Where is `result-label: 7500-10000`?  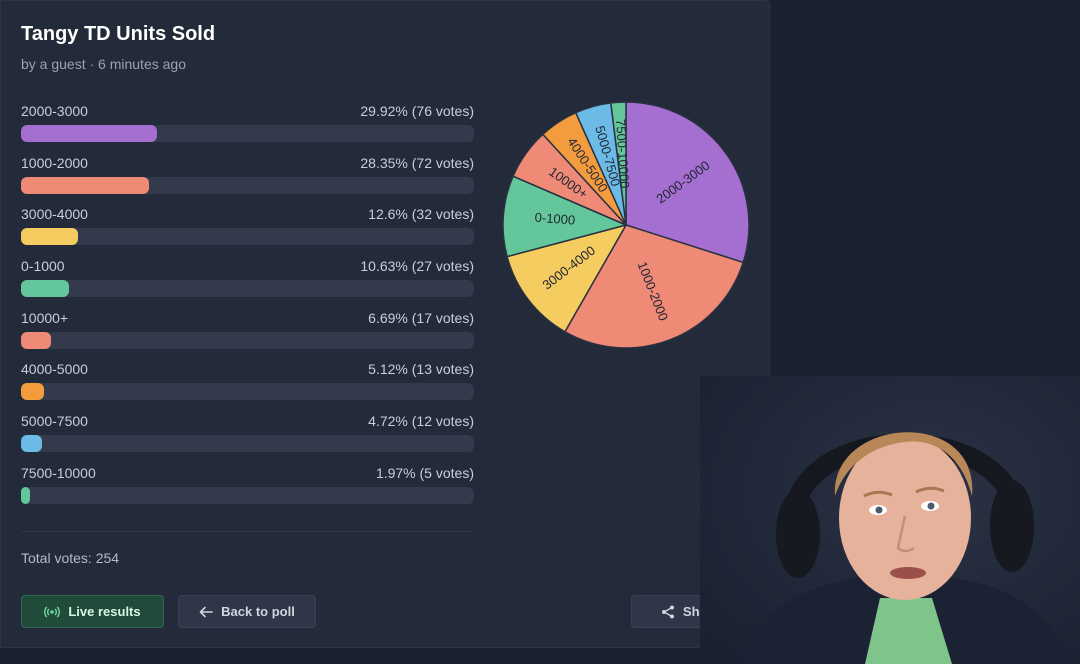 result-label: 7500-10000 is located at coordinates (58, 472).